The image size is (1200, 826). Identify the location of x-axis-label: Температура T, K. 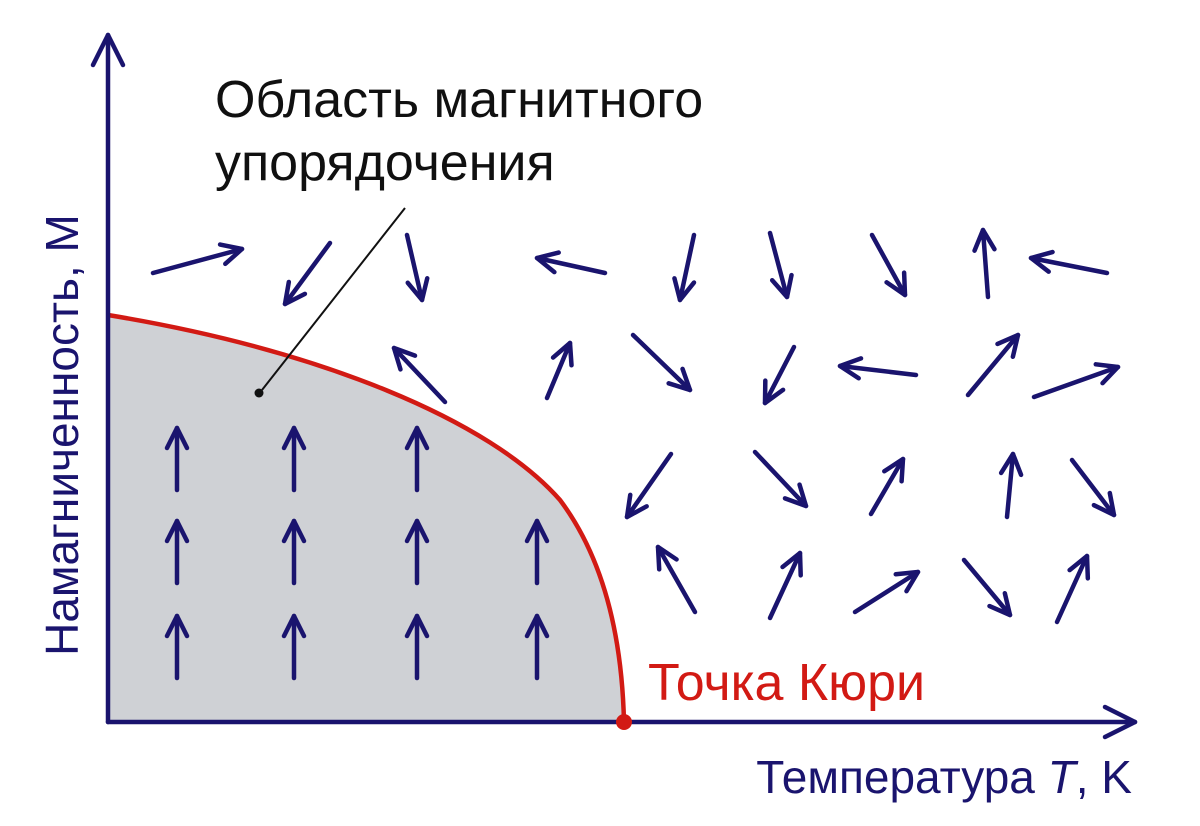
(944, 777).